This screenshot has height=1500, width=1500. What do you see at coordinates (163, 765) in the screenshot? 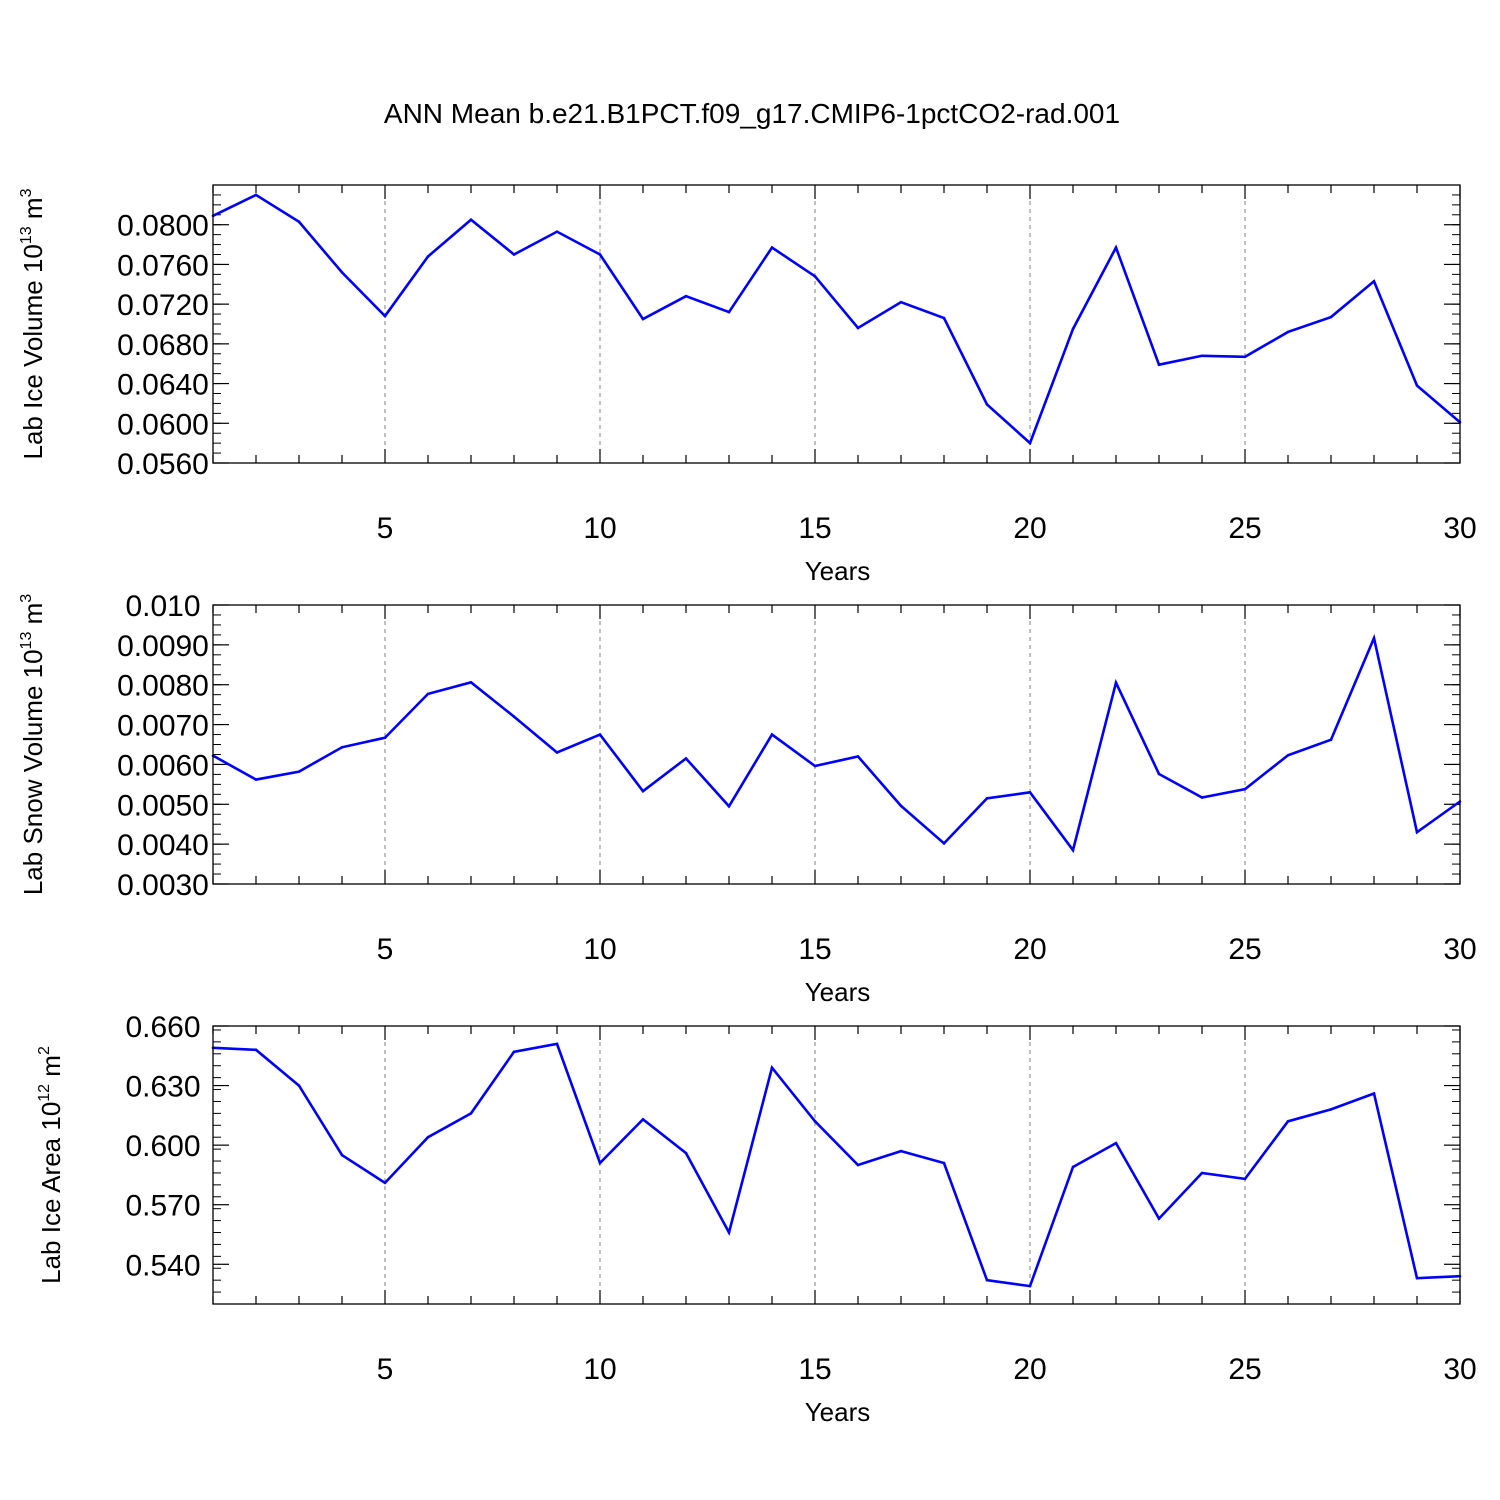
I see `y-tick-label: 0.0060` at bounding box center [163, 765].